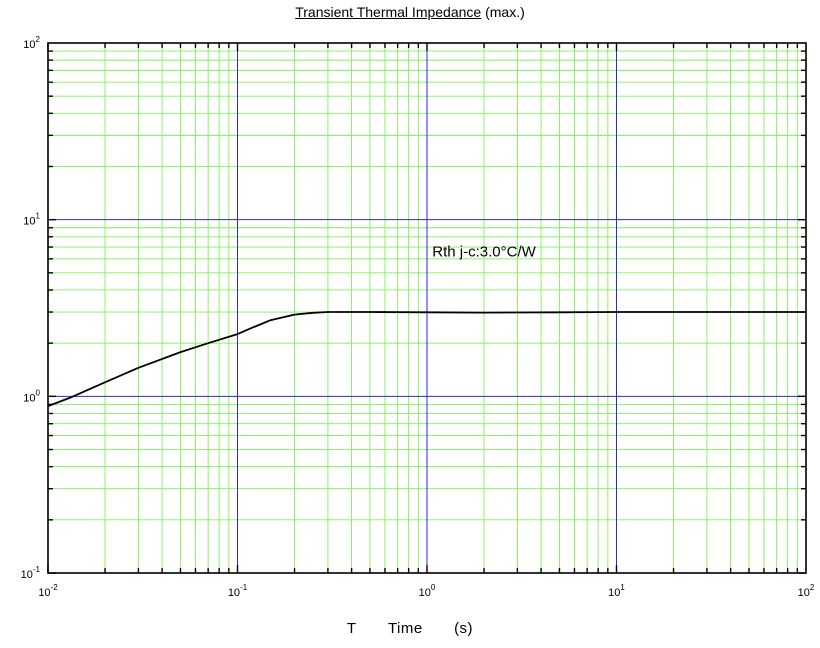 This screenshot has width=820, height=648. Describe the element at coordinates (484, 251) in the screenshot. I see `annotation-label: Rth j-c:3.0°C/W` at that location.